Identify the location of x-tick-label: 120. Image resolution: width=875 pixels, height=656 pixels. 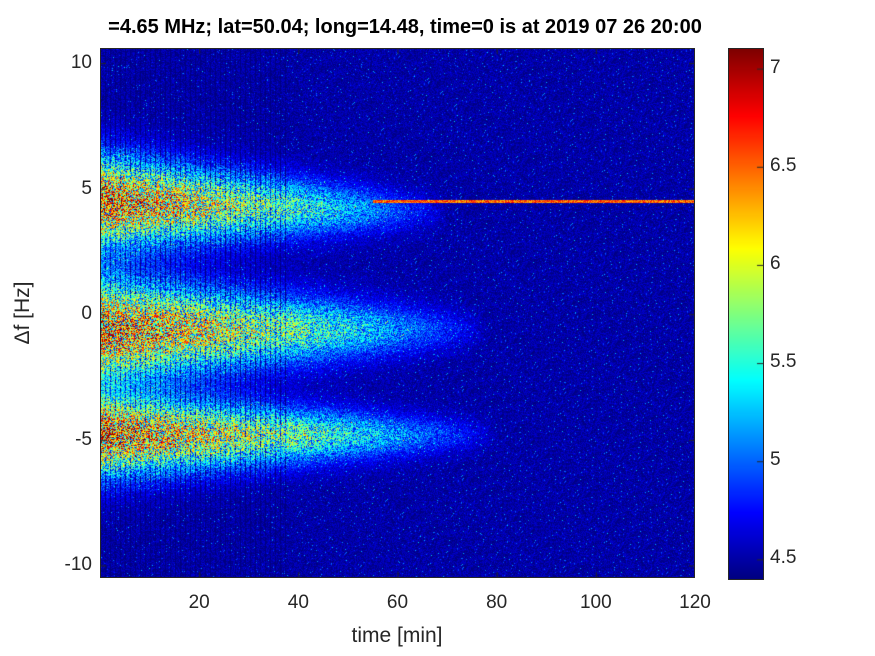
(695, 602).